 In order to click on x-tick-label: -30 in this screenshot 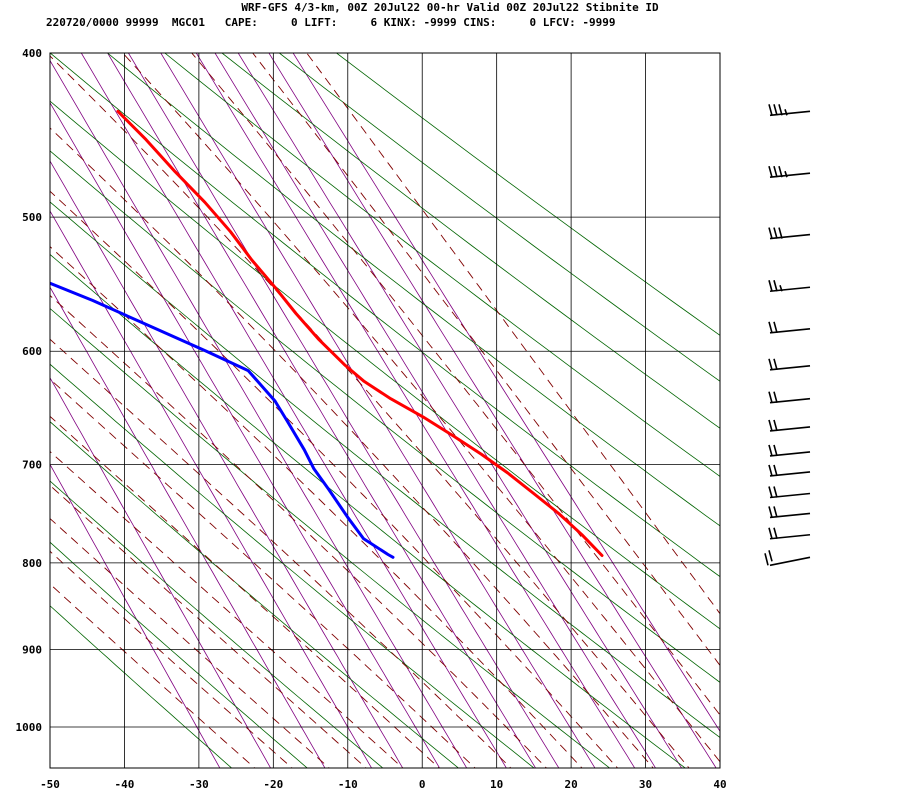, I will do `click(199, 784)`.